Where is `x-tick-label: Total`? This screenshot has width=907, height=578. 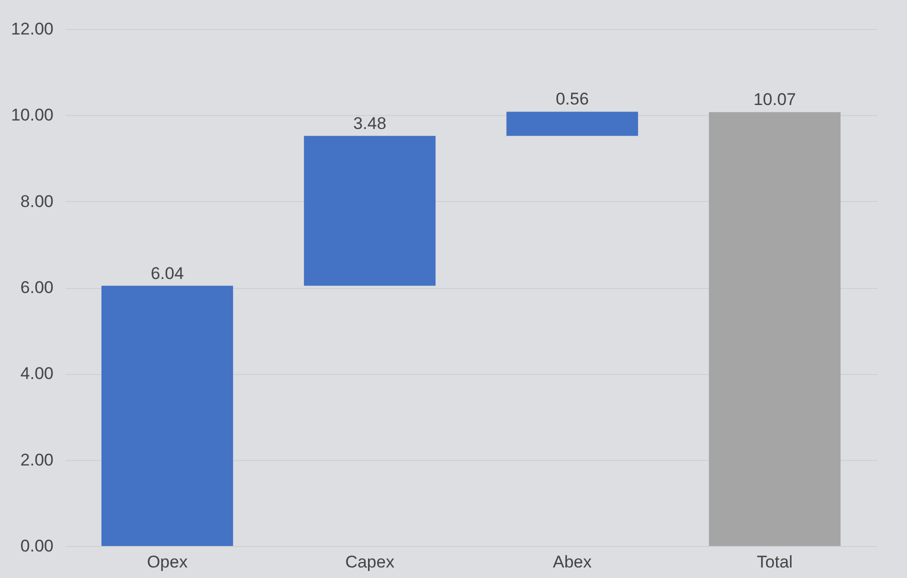
x-tick-label: Total is located at coordinates (774, 562).